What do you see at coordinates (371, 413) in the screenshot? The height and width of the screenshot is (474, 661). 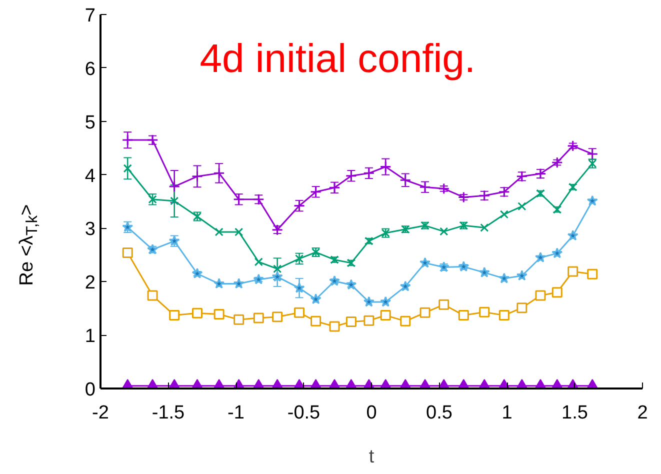 I see `x-tick-label: 0` at bounding box center [371, 413].